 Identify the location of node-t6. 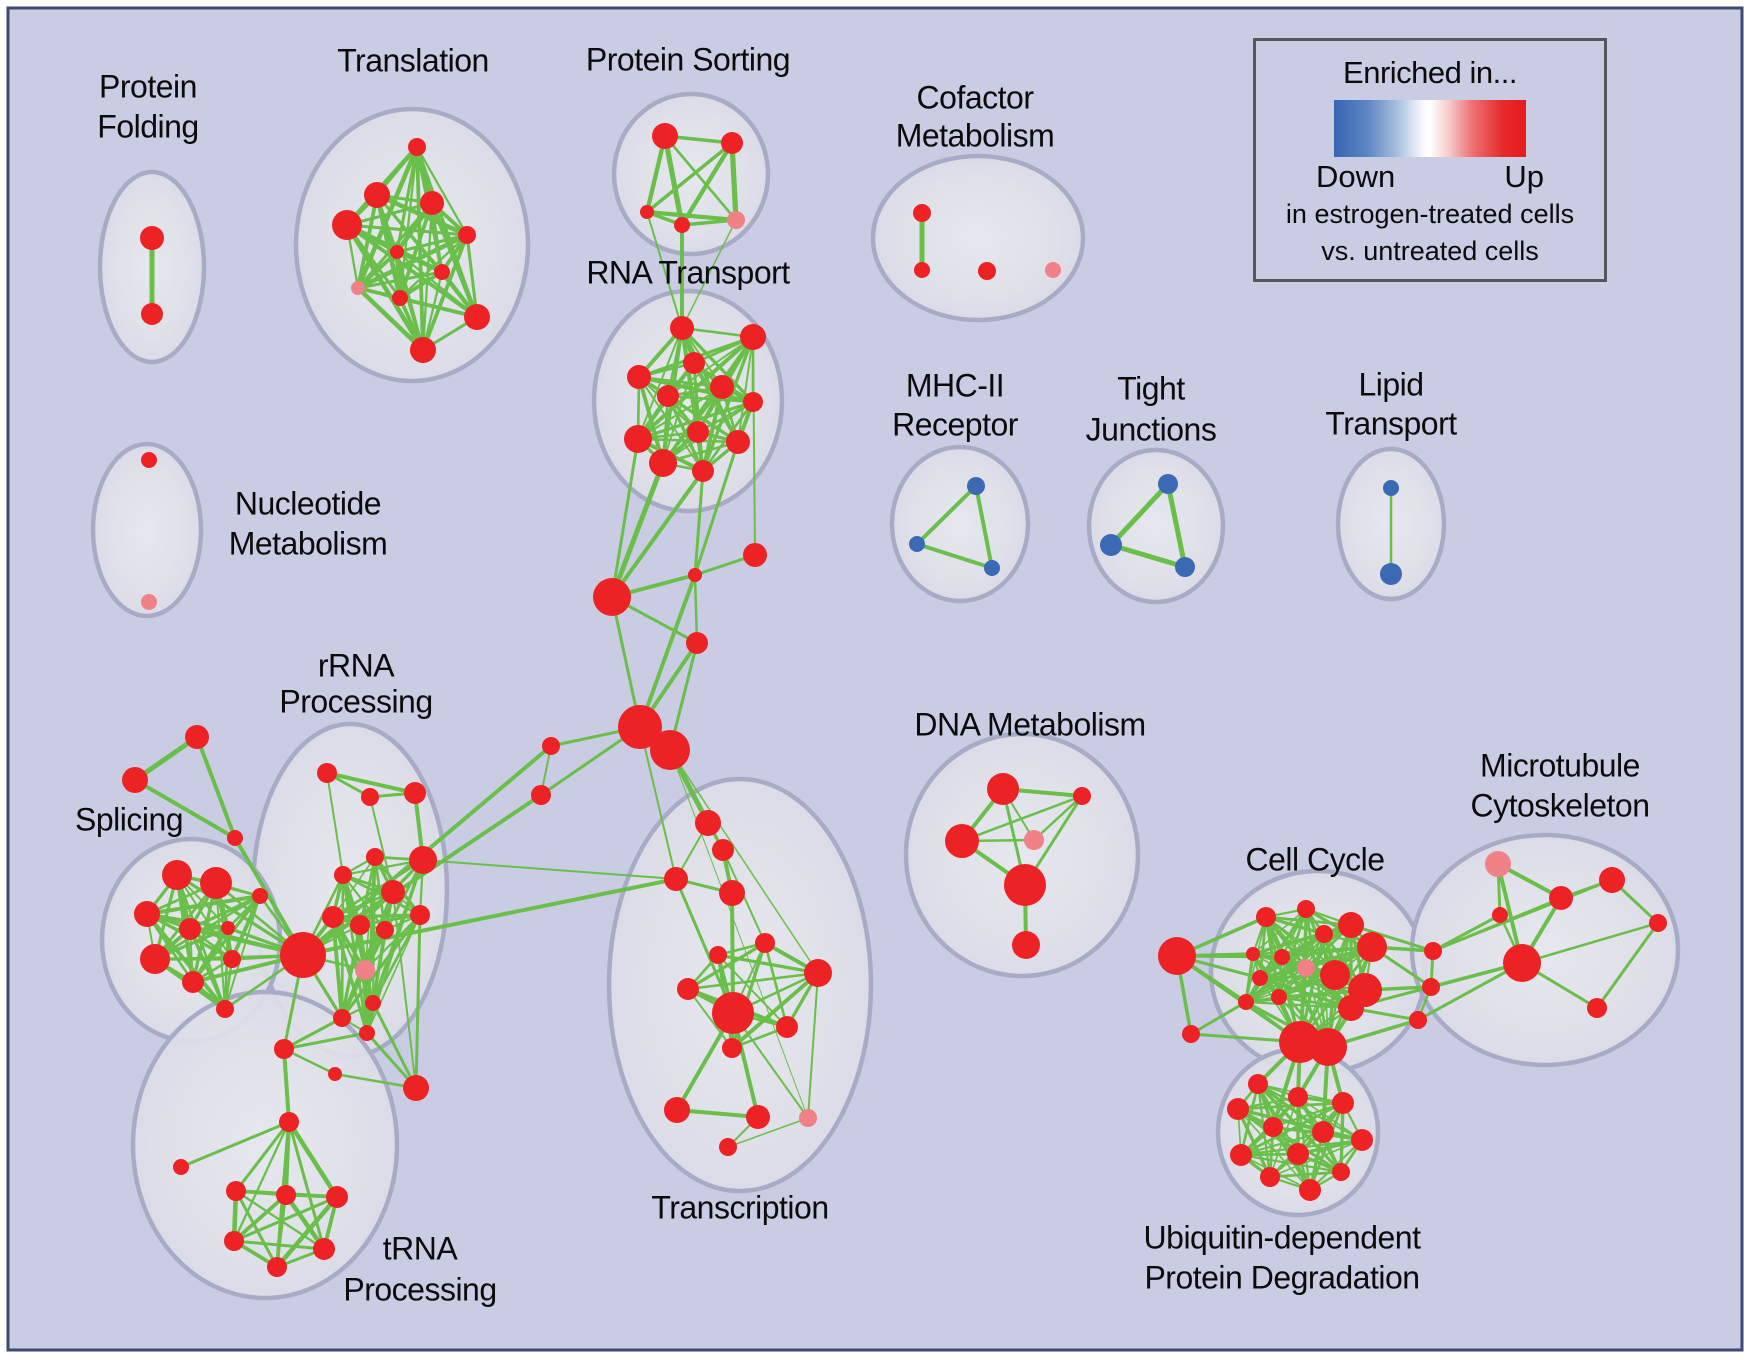
(397, 252).